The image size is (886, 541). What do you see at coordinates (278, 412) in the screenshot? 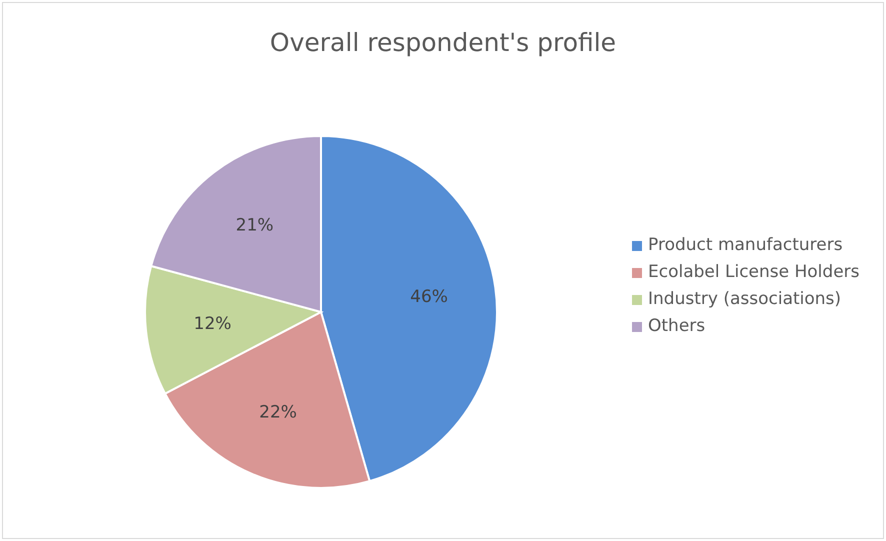
I see `data-label: 22%` at bounding box center [278, 412].